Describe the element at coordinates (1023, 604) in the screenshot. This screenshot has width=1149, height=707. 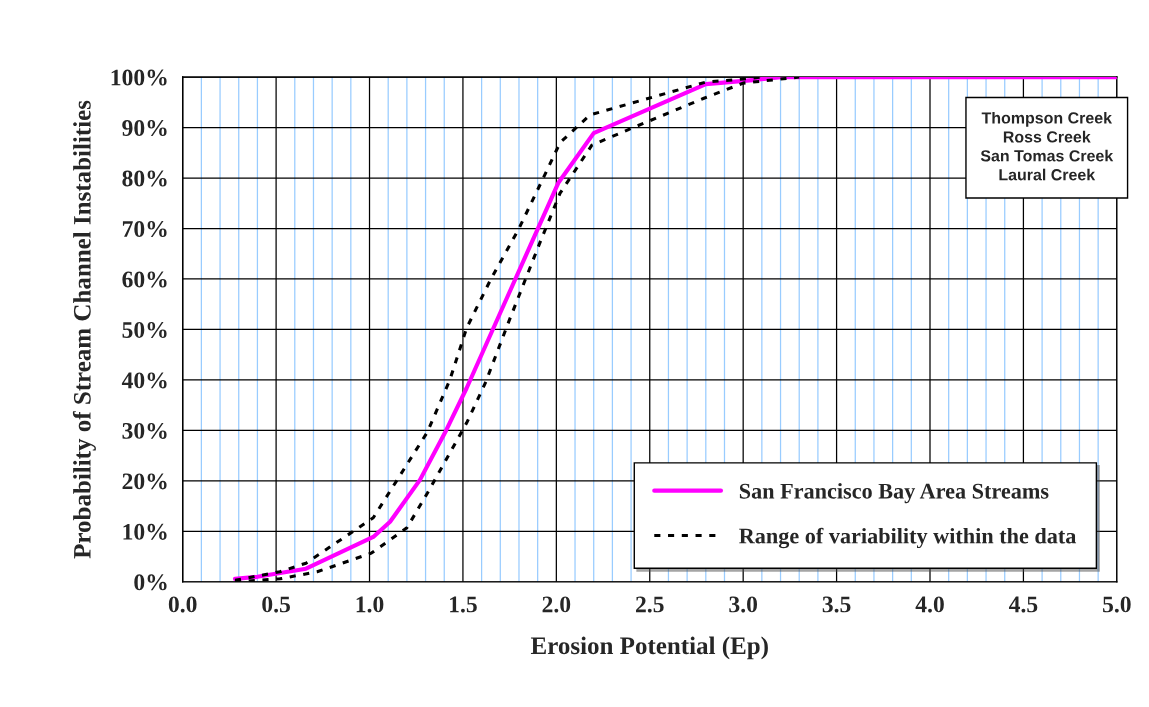
I see `x-tick-label: 4.5` at that location.